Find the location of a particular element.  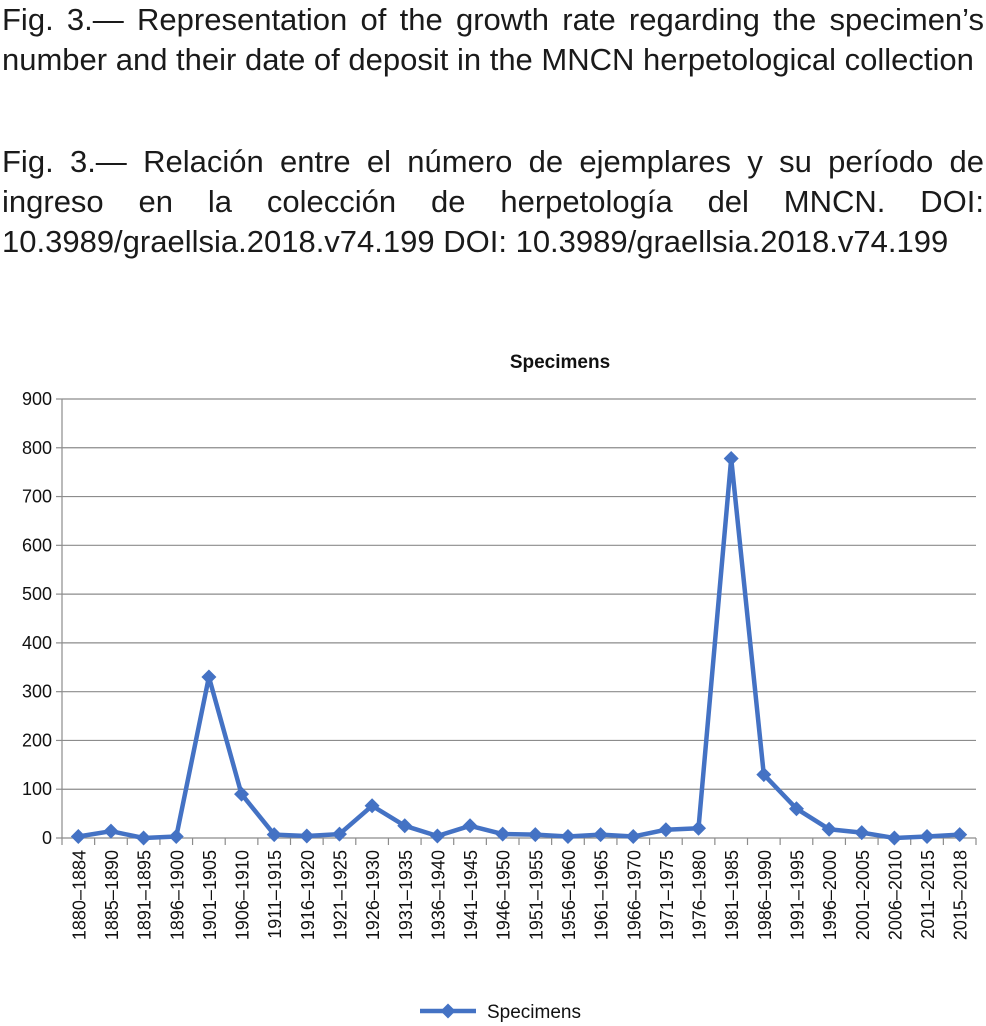

x-tick-label: 1991–1995 is located at coordinates (797, 895).